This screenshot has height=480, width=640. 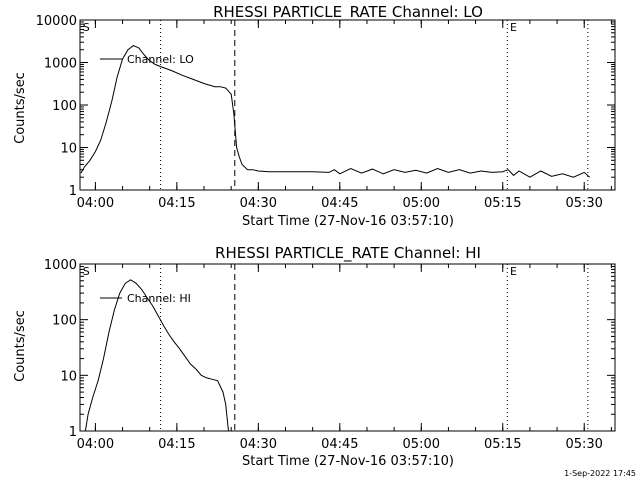 What do you see at coordinates (56, 21) in the screenshot?
I see `panel-lo-ytick-label: 10000` at bounding box center [56, 21].